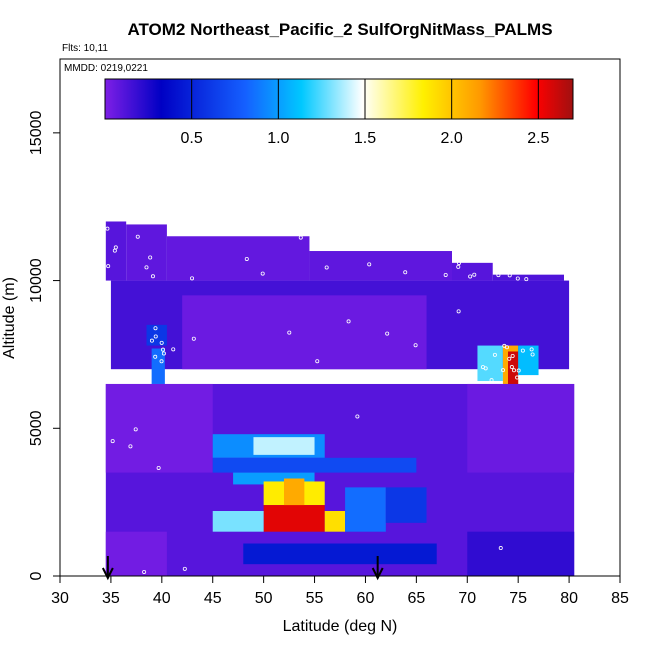  What do you see at coordinates (60, 598) in the screenshot?
I see `x-tick-label: 30` at bounding box center [60, 598].